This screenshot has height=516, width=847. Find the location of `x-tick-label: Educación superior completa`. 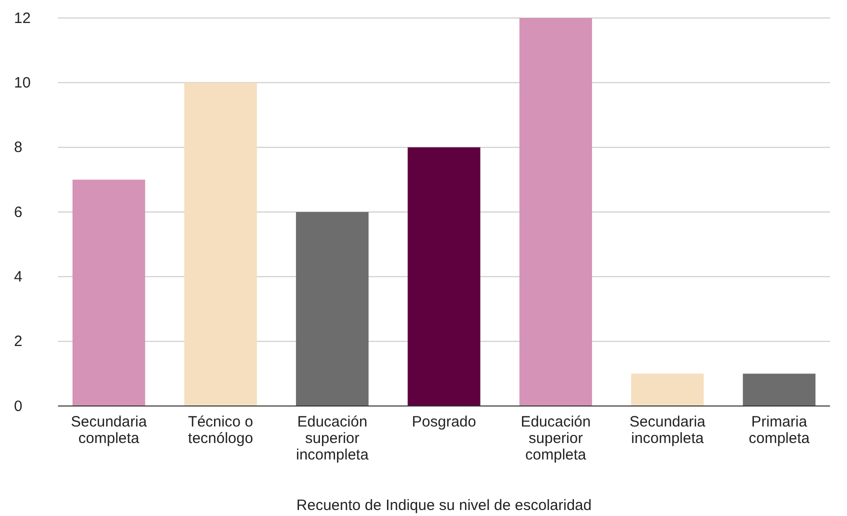

x-tick-label: Educación superior completa is located at coordinates (555, 439).